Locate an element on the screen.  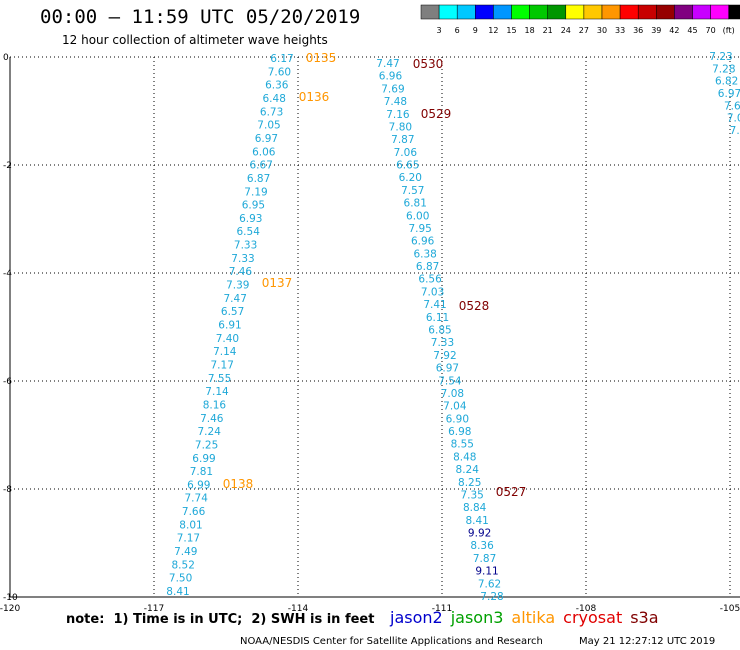
color-scale-label: 15 is located at coordinates (511, 30).